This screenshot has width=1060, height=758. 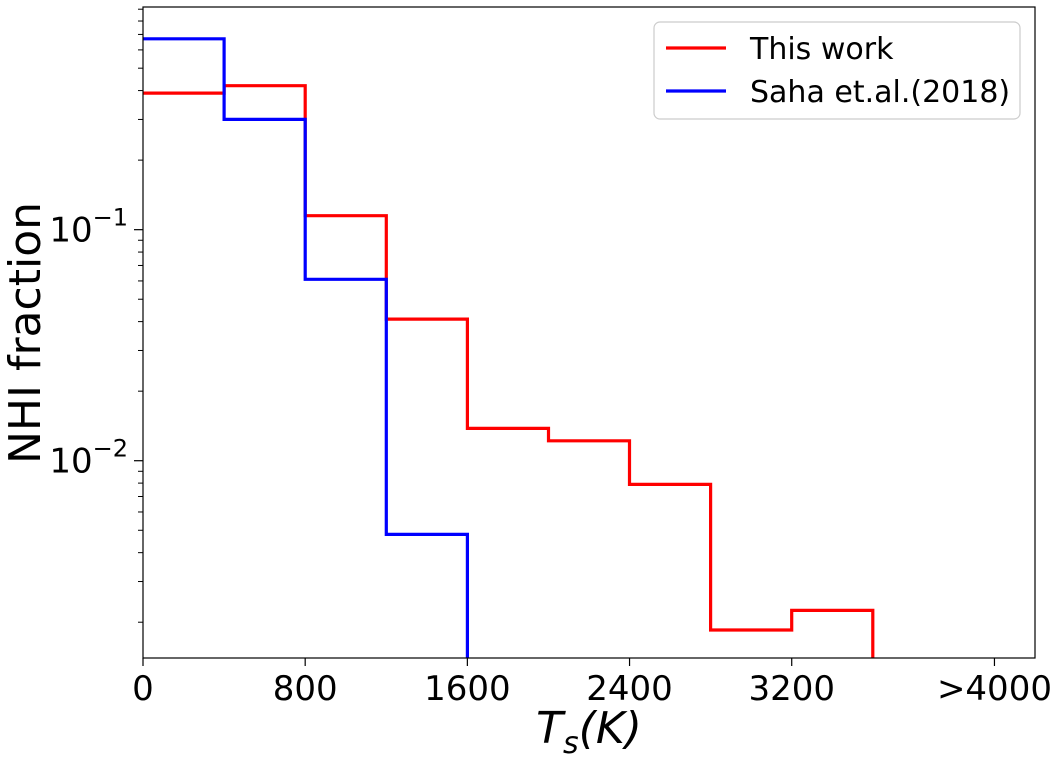 I want to click on legend-label-2: Saha et.al.(2018), so click(x=880, y=92).